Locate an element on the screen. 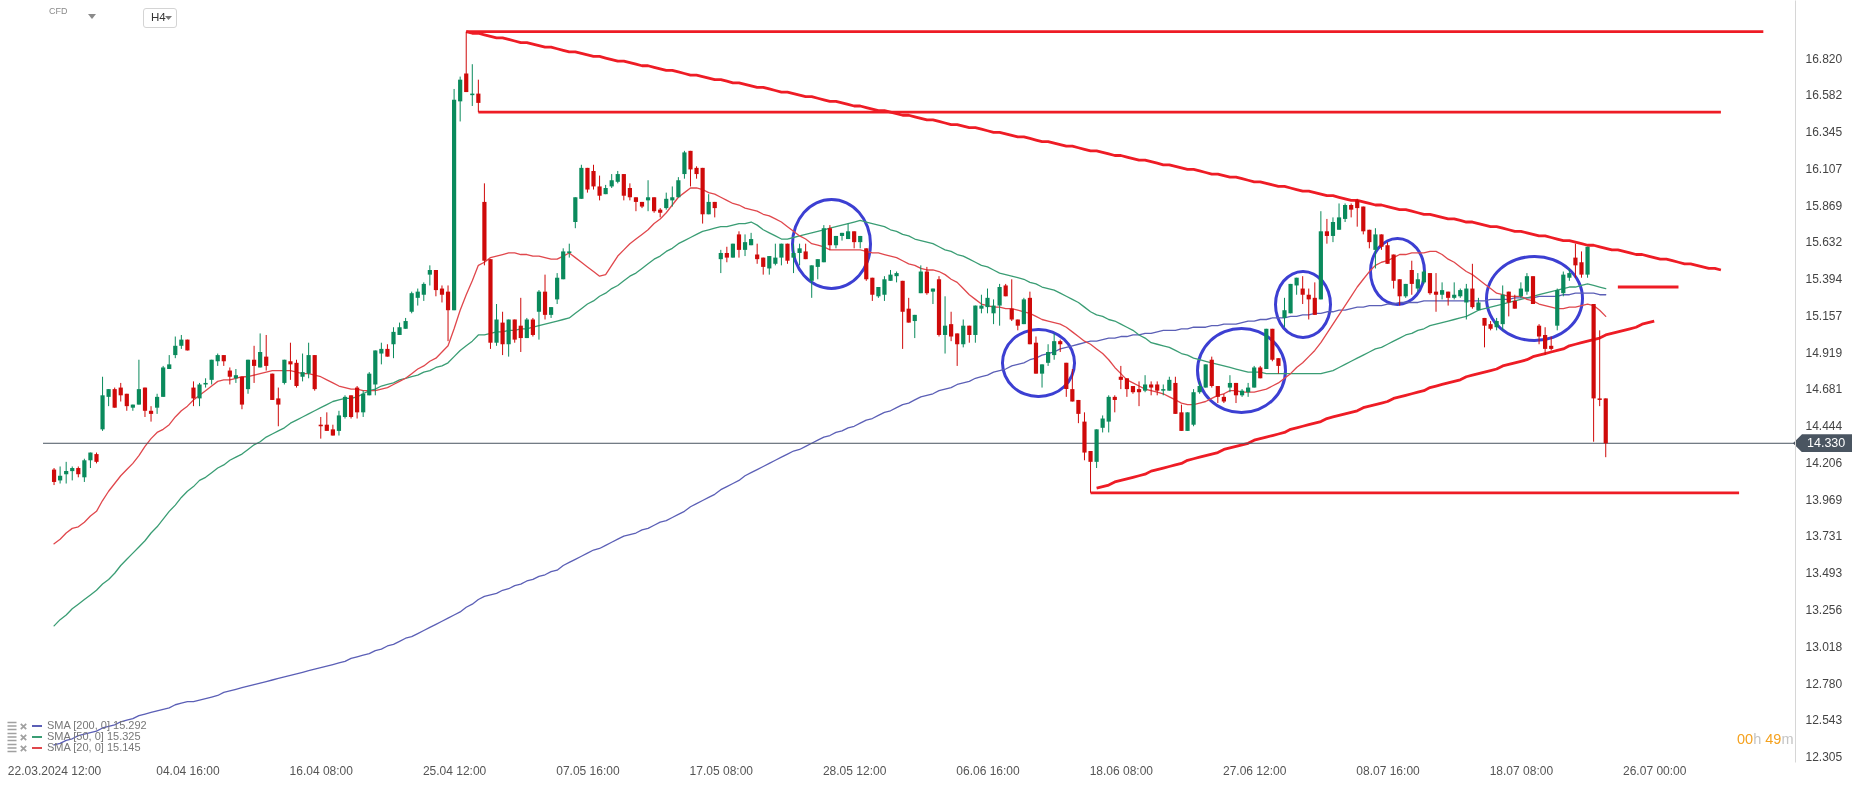  x-tick-label: 27.06 12:00 is located at coordinates (1254, 770).